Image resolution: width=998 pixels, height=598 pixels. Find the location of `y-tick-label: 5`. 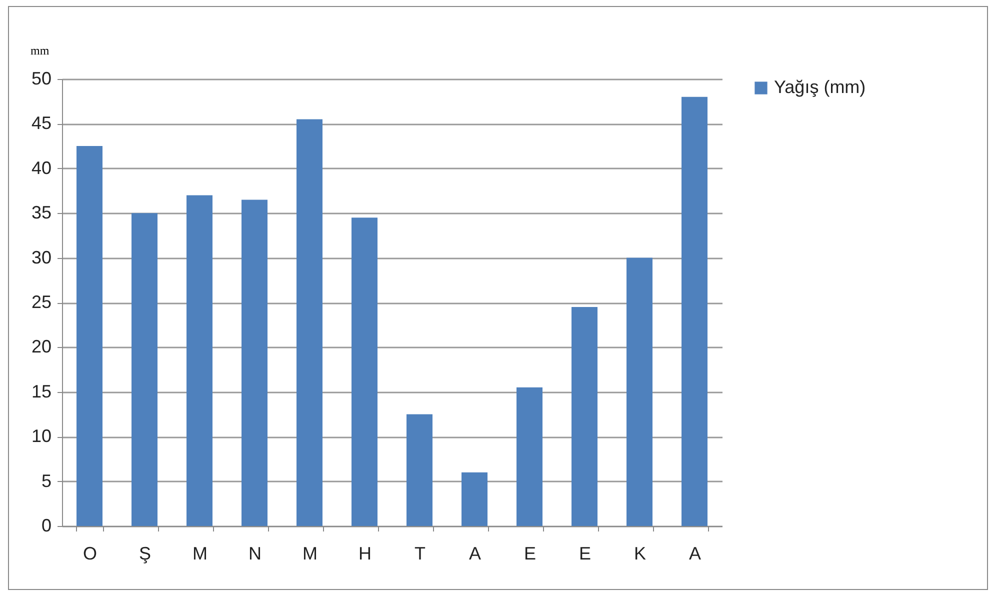

y-tick-label: 5 is located at coordinates (46, 480).